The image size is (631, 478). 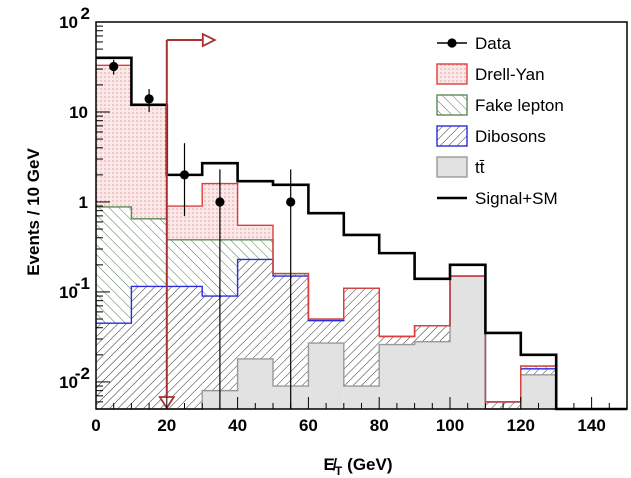 What do you see at coordinates (33, 212) in the screenshot?
I see `y-axis-title: Events / 10 GeV` at bounding box center [33, 212].